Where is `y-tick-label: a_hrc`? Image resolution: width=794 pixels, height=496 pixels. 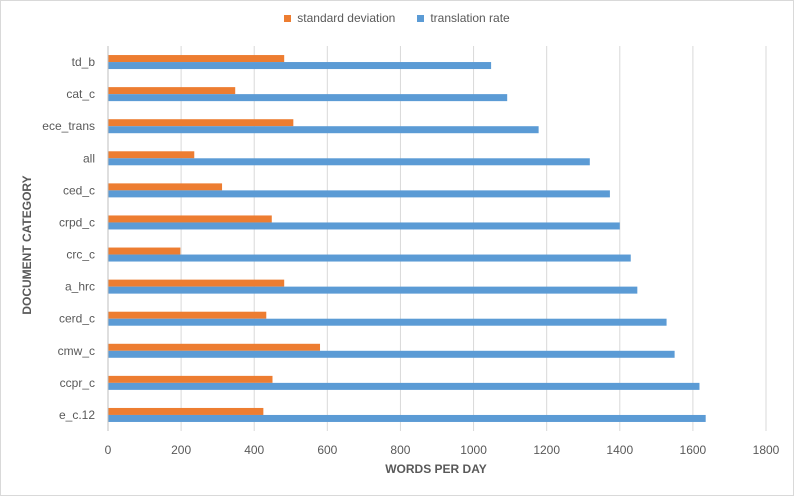
y-tick-label: a_hrc is located at coordinates (80, 287).